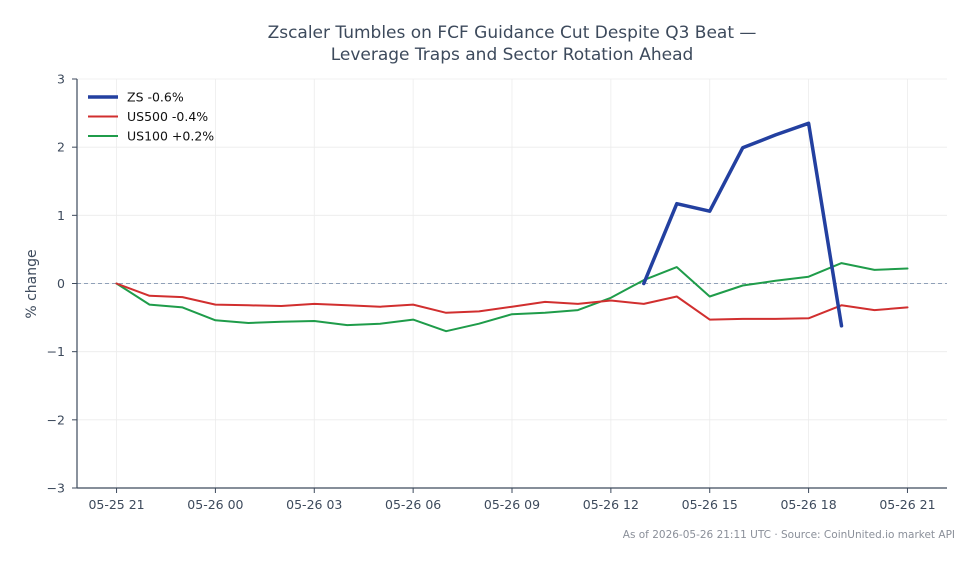 This screenshot has width=979, height=564. Describe the element at coordinates (512, 55) in the screenshot. I see `chart-title-line-2: Leverage Traps and Sector Rotation Ahead` at that location.